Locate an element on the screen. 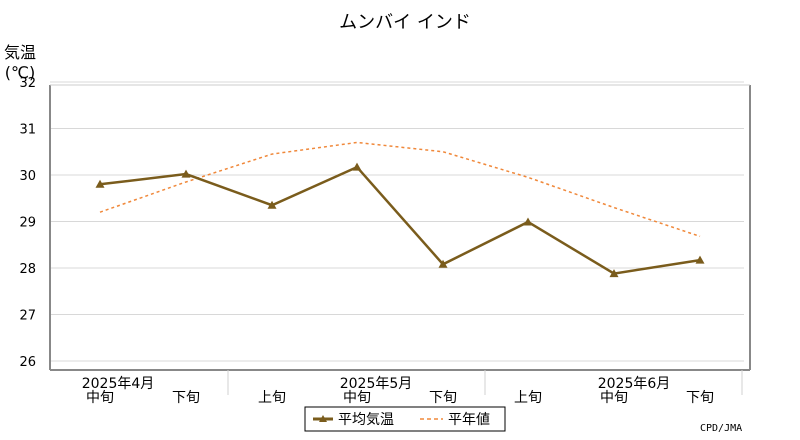 The image size is (800, 440). month-label: 2025年6月 is located at coordinates (634, 384).